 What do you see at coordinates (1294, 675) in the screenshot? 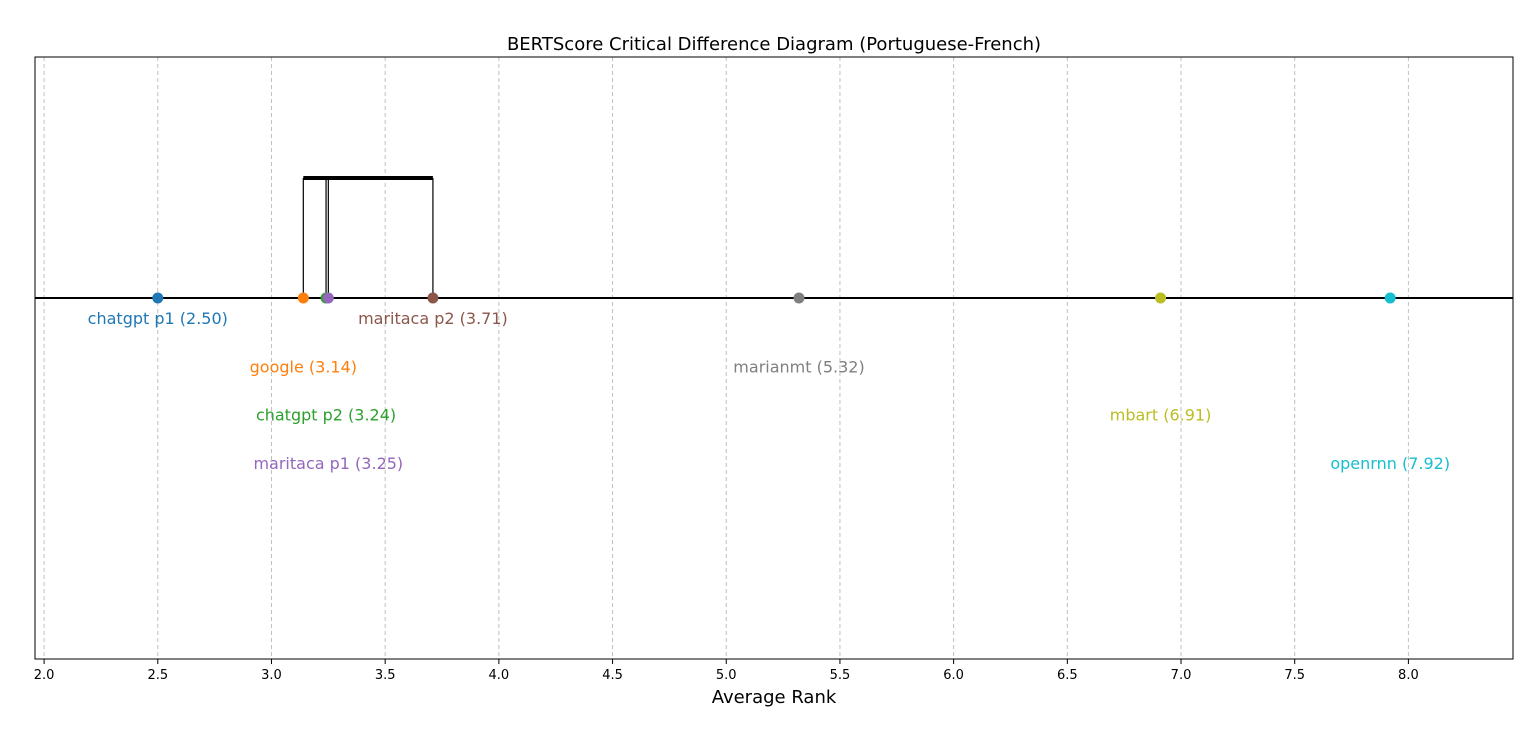
I see `x-tick-label: 7.5` at bounding box center [1294, 675].